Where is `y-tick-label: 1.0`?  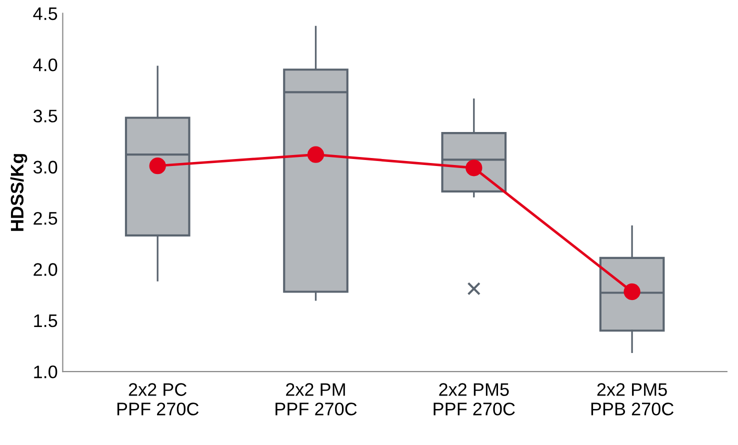
y-tick-label: 1.0 is located at coordinates (46, 372).